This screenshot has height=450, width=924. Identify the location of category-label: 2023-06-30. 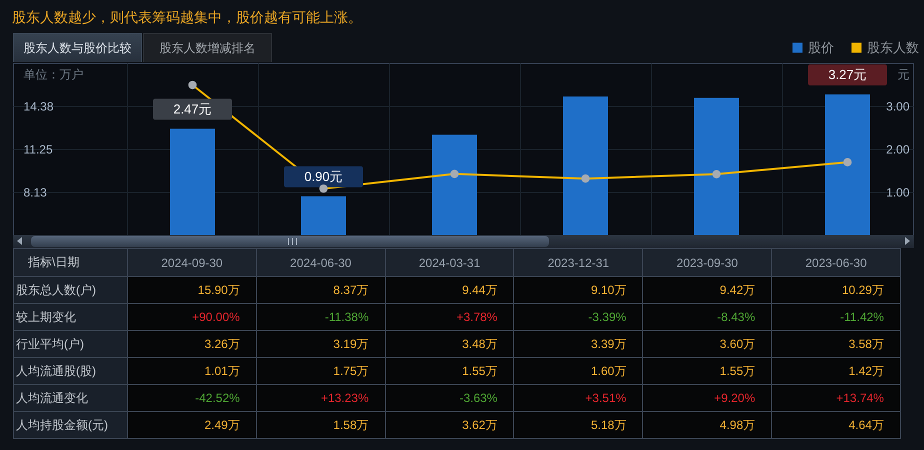
(836, 262).